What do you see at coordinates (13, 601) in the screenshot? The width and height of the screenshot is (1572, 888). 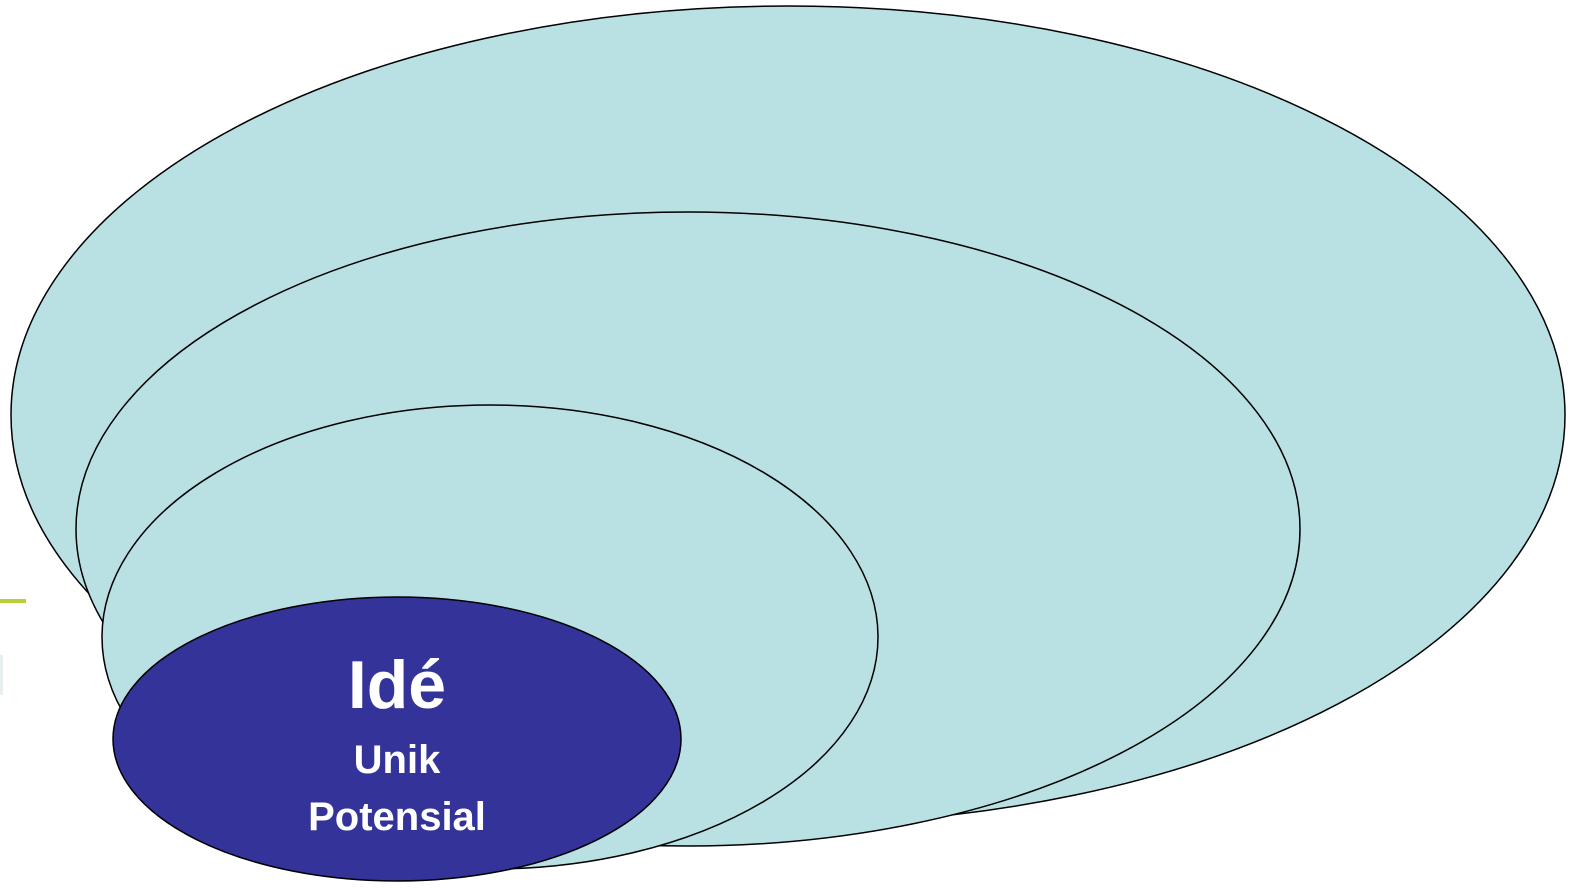 I see `accent-line-decoration` at bounding box center [13, 601].